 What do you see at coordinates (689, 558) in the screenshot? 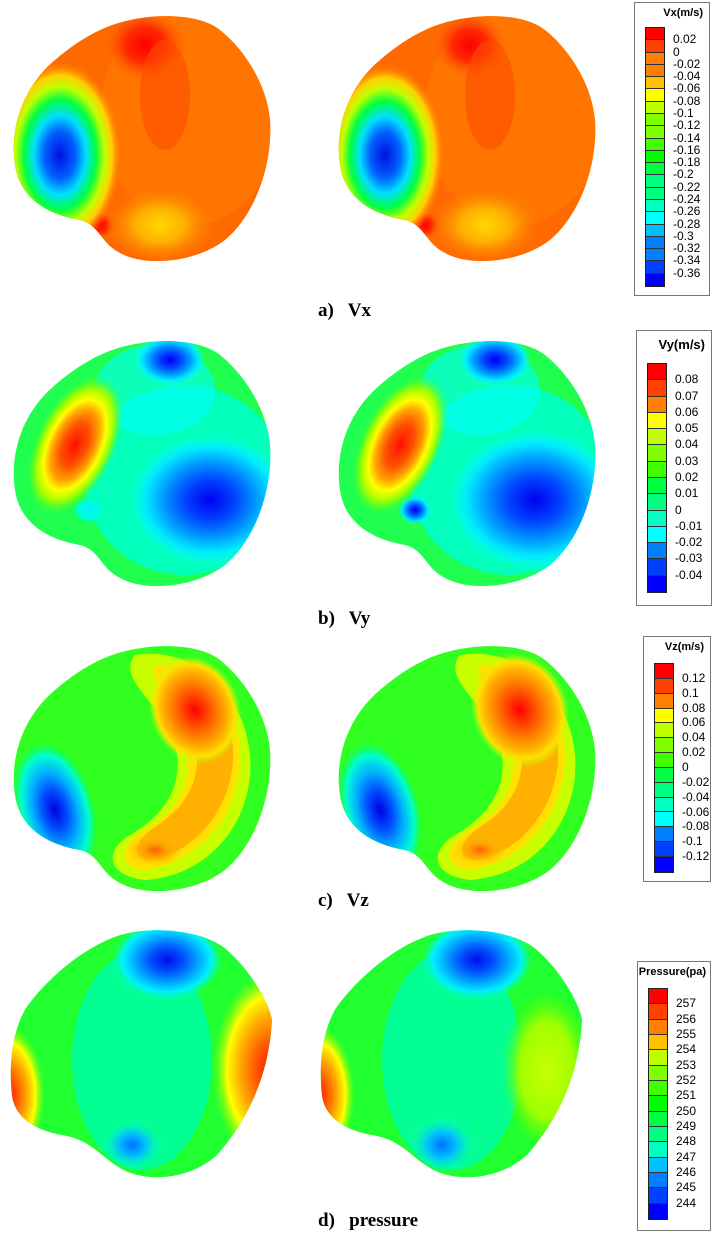
I see `colorbar-tick-label: -0.03` at bounding box center [689, 558].